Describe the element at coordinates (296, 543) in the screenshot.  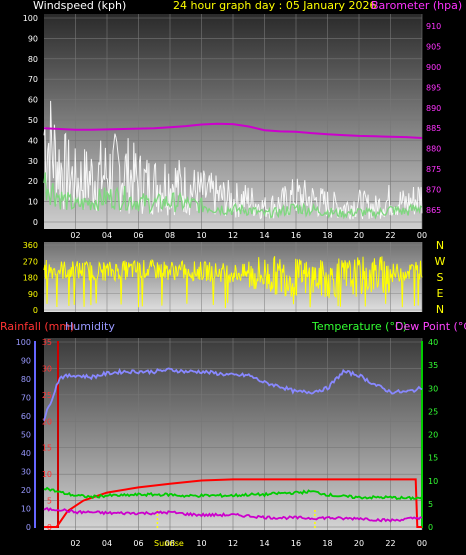
I see `climate-x-tick-label: 16` at that location.